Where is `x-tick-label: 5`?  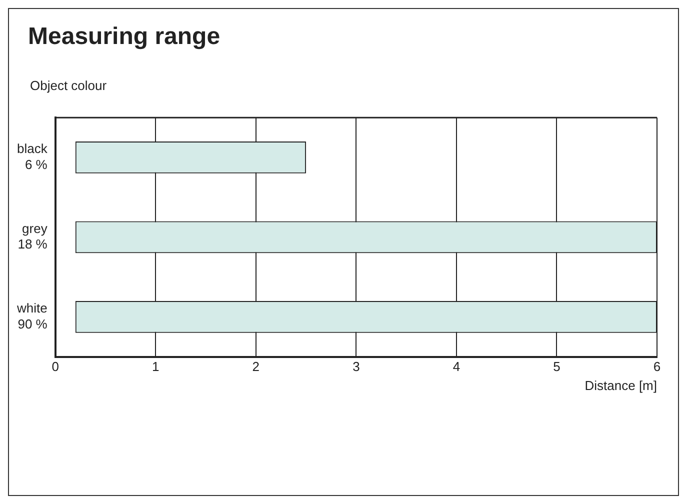
x-tick-label: 5 is located at coordinates (556, 366).